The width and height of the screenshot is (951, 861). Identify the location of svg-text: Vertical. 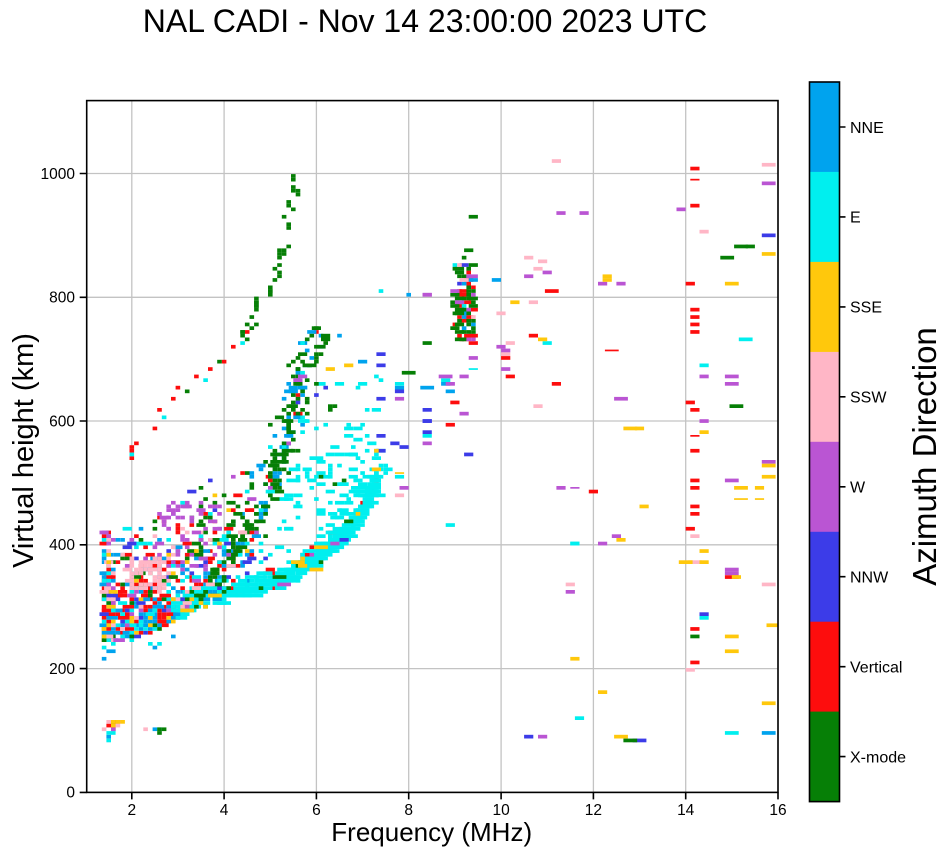
(876, 668).